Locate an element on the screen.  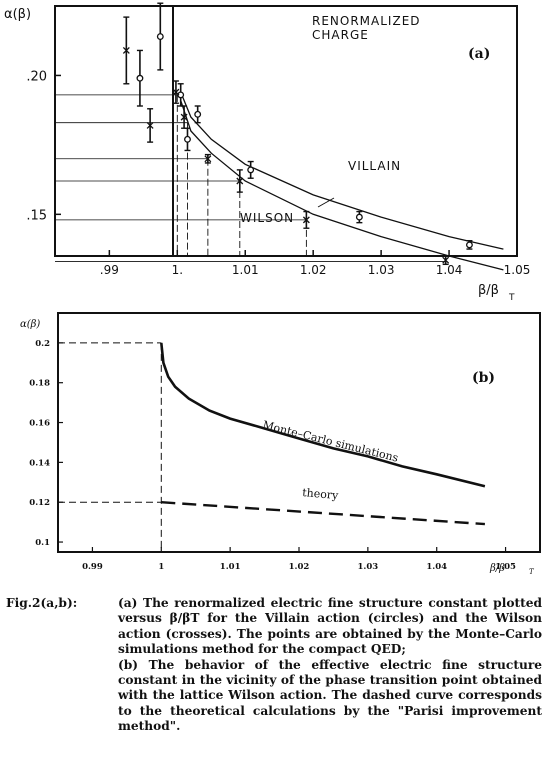
panel-b-x-tick-label: 1.05 is located at coordinates (505, 567).